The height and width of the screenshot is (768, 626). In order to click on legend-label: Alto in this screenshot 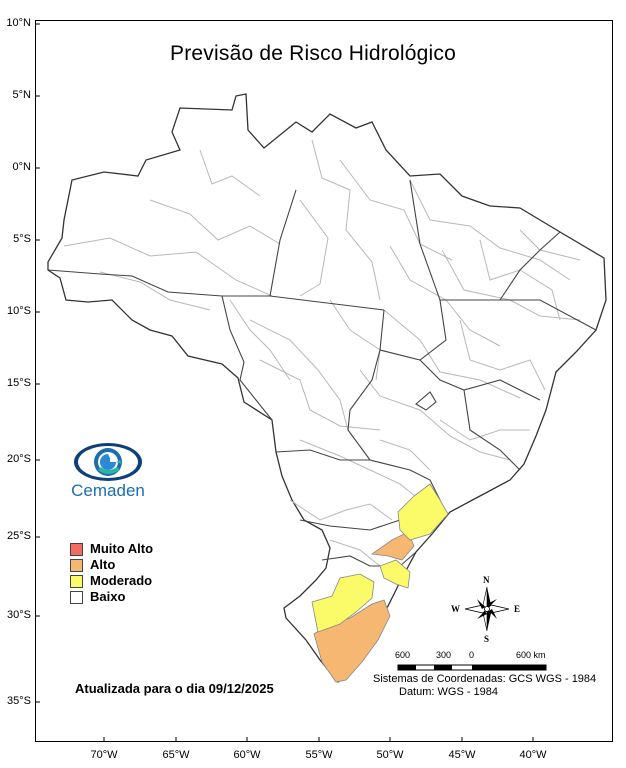, I will do `click(103, 564)`.